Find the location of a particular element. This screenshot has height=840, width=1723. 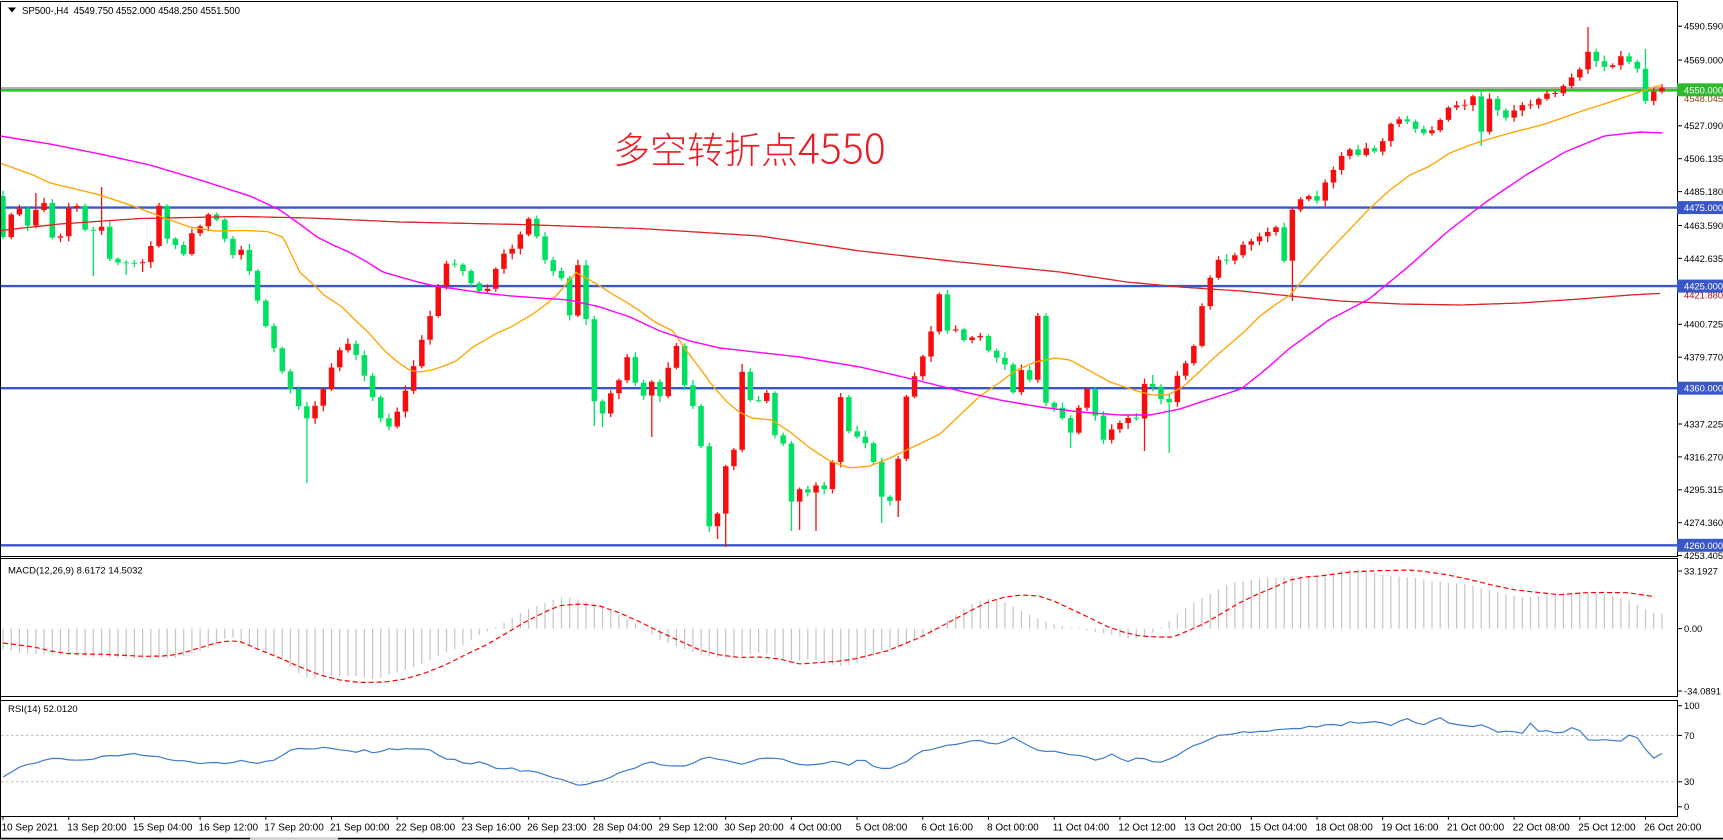

svg-text: 6 Oct 16:00 is located at coordinates (947, 828).